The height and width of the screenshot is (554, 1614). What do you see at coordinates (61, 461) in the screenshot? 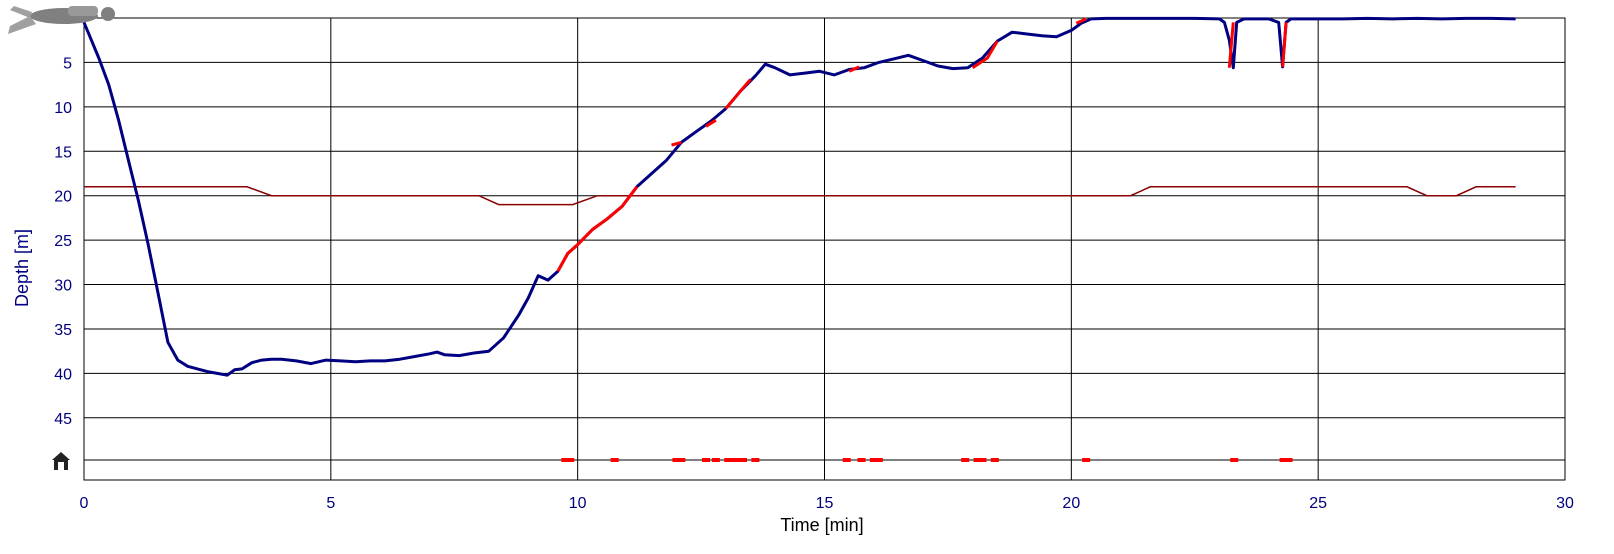
I see `surface-interval-icon` at bounding box center [61, 461].